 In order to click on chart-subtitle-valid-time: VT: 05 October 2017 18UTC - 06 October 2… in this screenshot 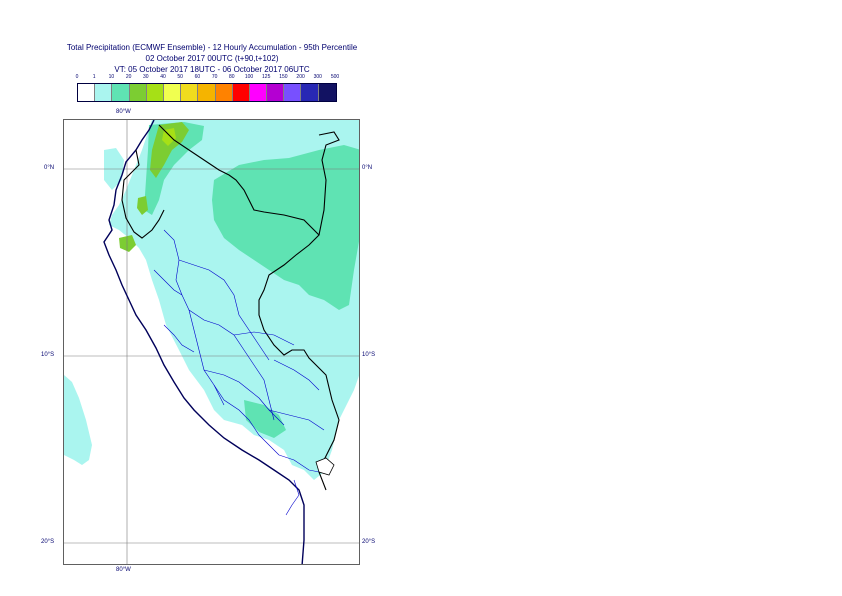, I will do `click(212, 69)`.